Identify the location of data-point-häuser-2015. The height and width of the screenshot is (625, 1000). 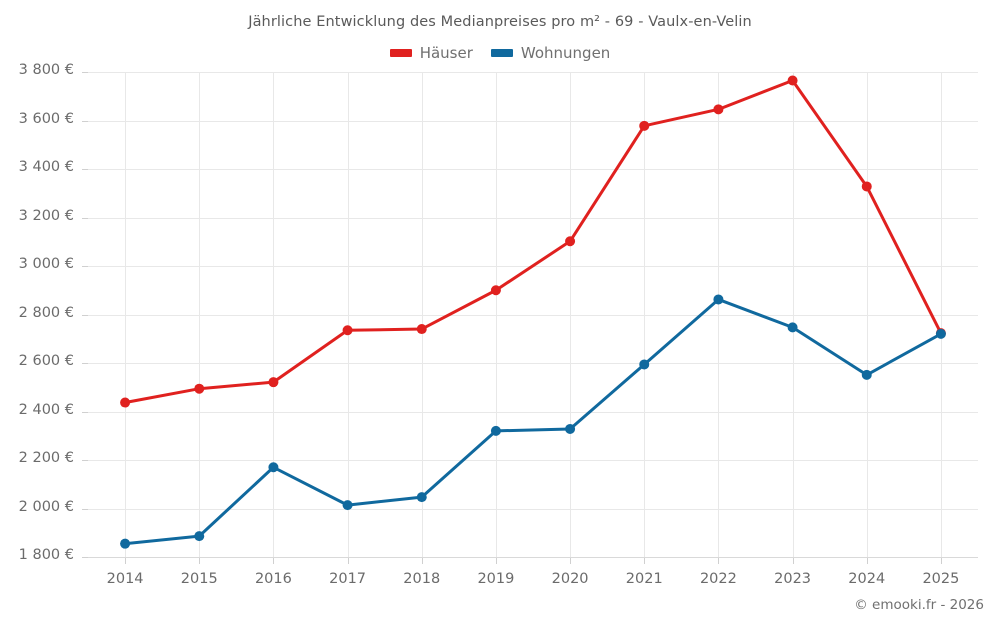
(199, 388).